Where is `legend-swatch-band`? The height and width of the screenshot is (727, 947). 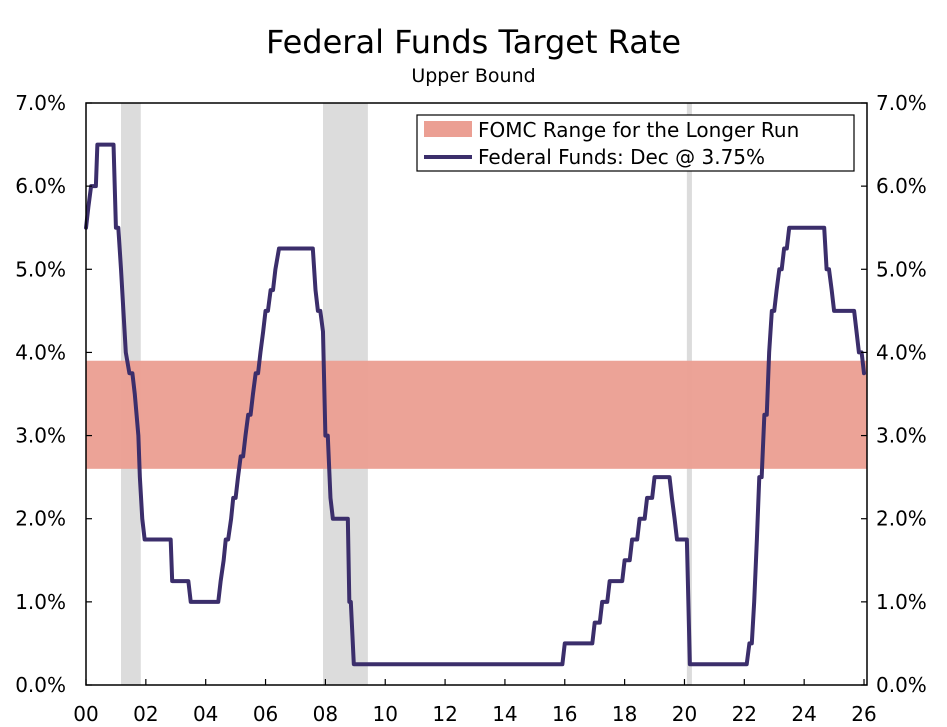 legend-swatch-band is located at coordinates (448, 129).